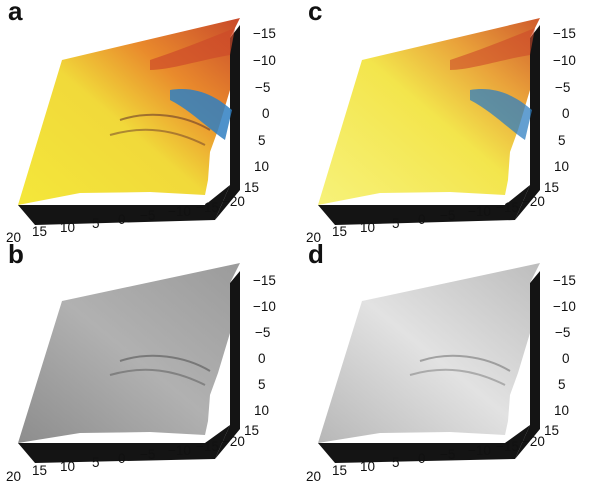  Describe the element at coordinates (192, 49) in the screenshot. I see `red-region` at that location.